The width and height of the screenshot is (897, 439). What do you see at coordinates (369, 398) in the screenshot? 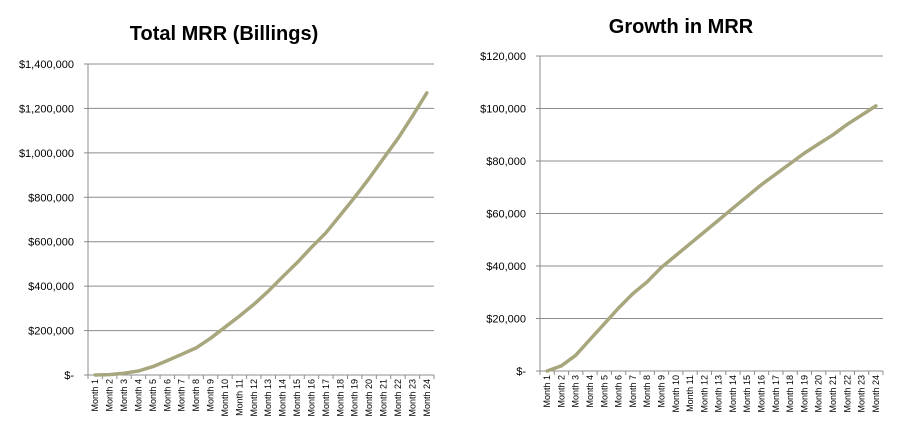
I see `total-mrr-x-tick-label: Month 20` at bounding box center [369, 398].